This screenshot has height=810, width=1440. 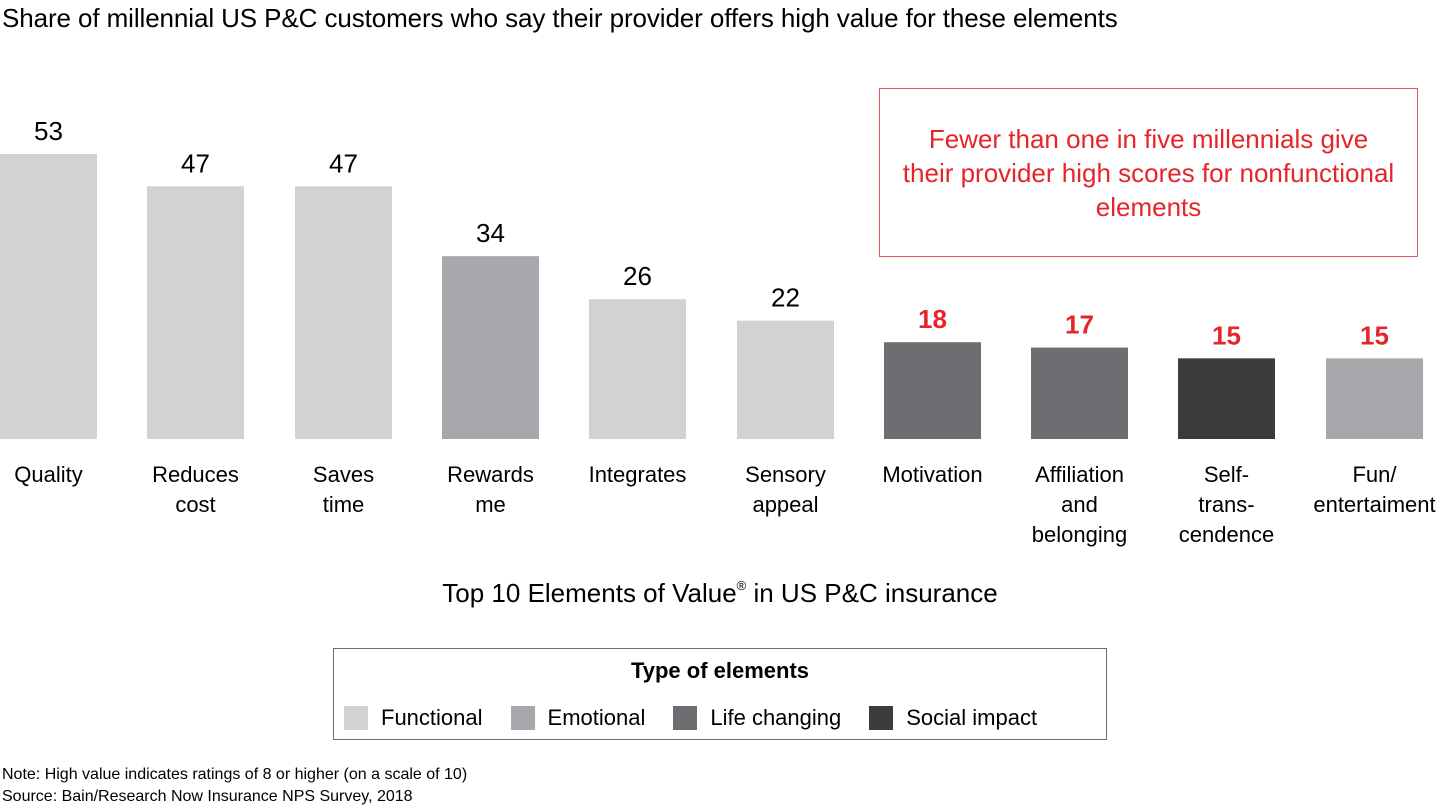 I want to click on x-tick-label-8: Affiliation and belonging, so click(x=1079, y=504).